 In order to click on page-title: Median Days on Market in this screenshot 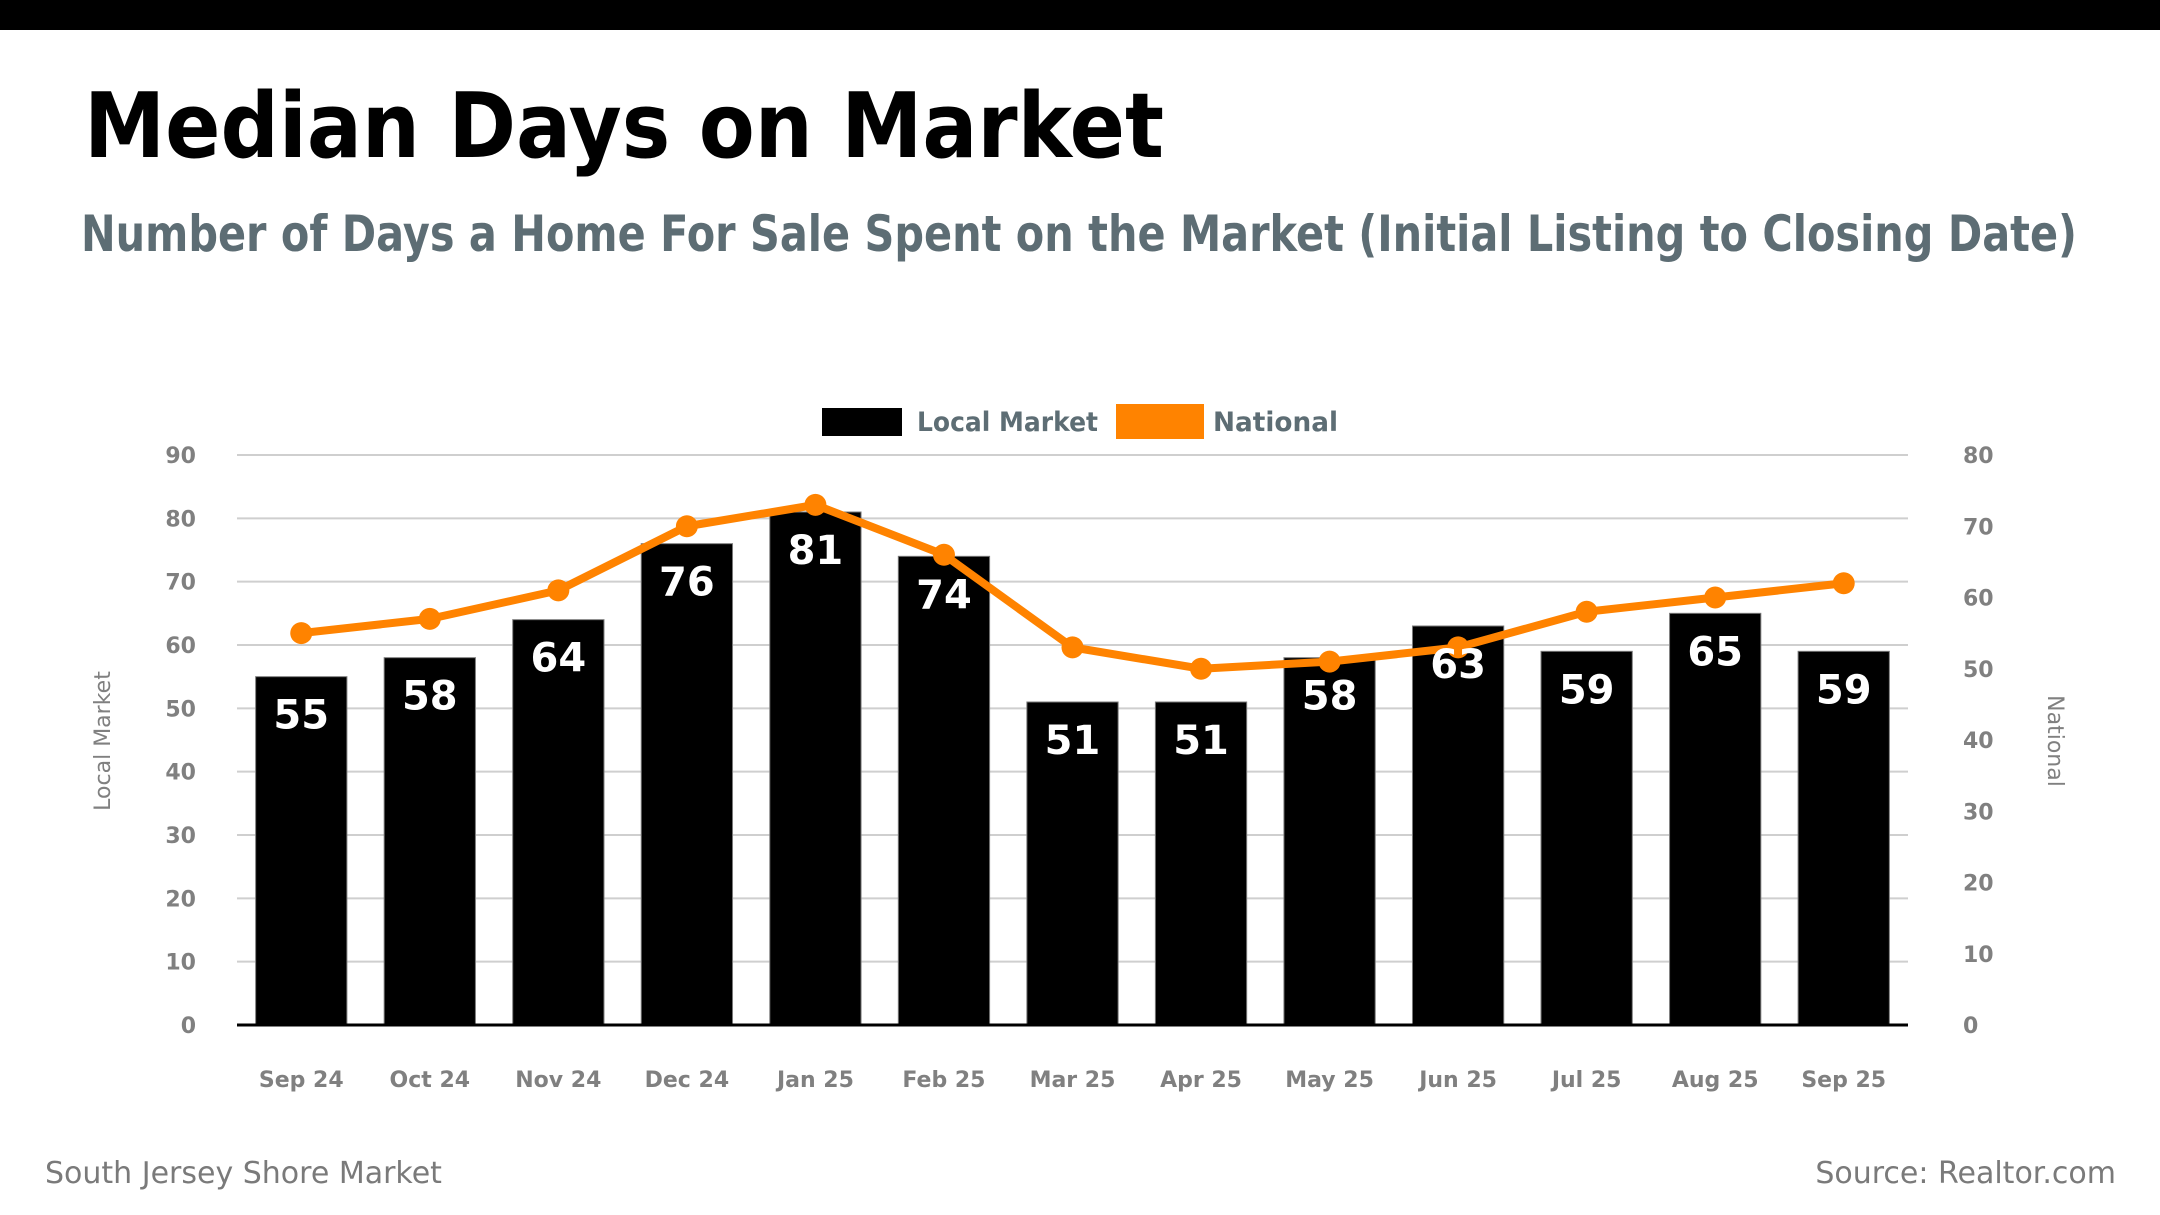, I will do `click(624, 126)`.